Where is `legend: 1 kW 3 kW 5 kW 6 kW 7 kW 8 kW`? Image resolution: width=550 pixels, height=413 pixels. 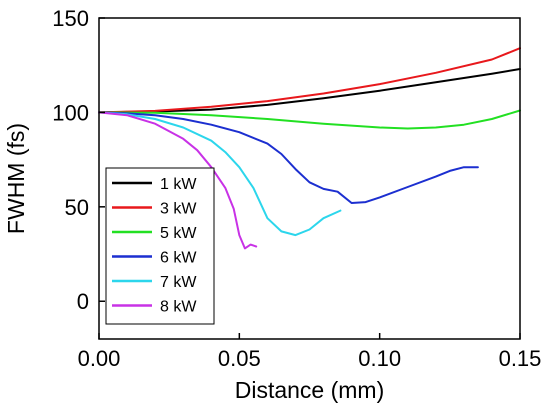
legend: 1 kW 3 kW 5 kW 6 kW 7 kW 8 kW is located at coordinates (160, 246).